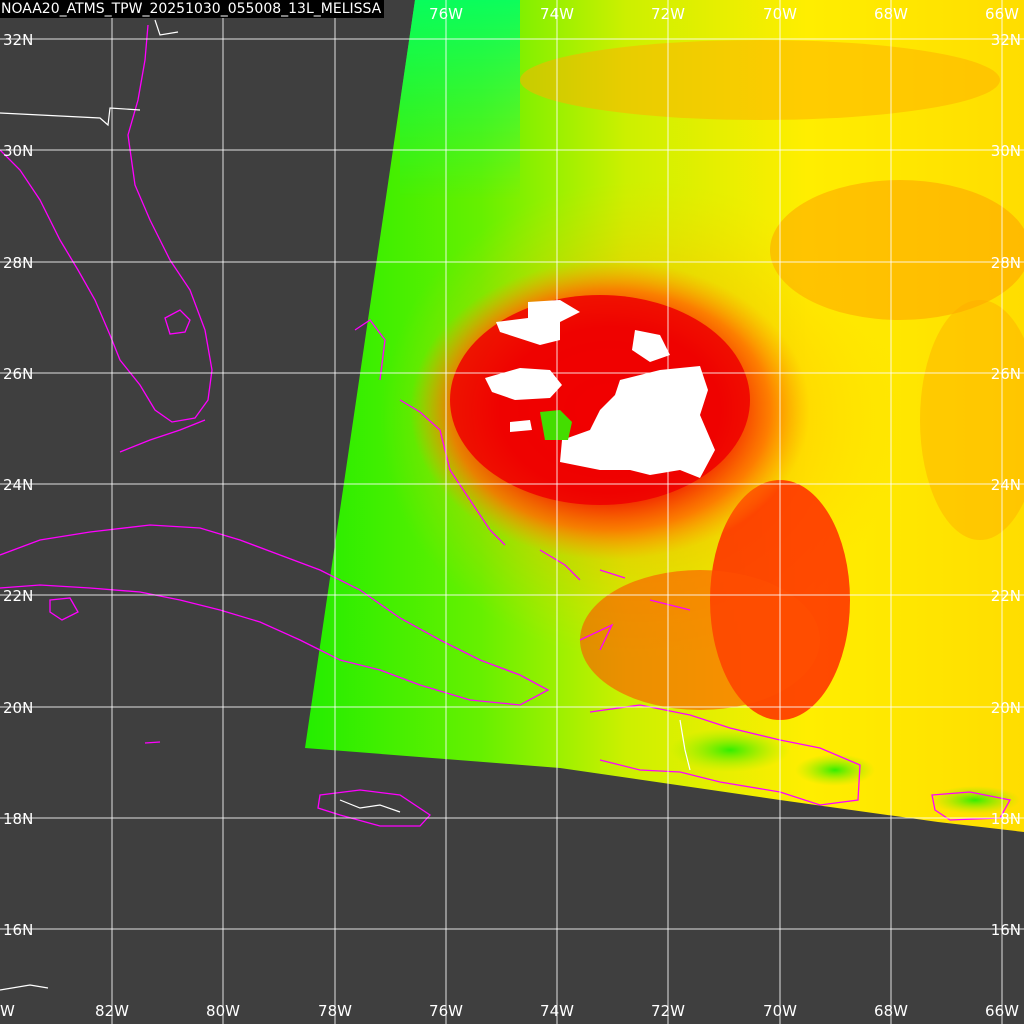 Image resolution: width=1024 pixels, height=1024 pixels. I want to click on lon-label-bottom: 82W, so click(112, 1011).